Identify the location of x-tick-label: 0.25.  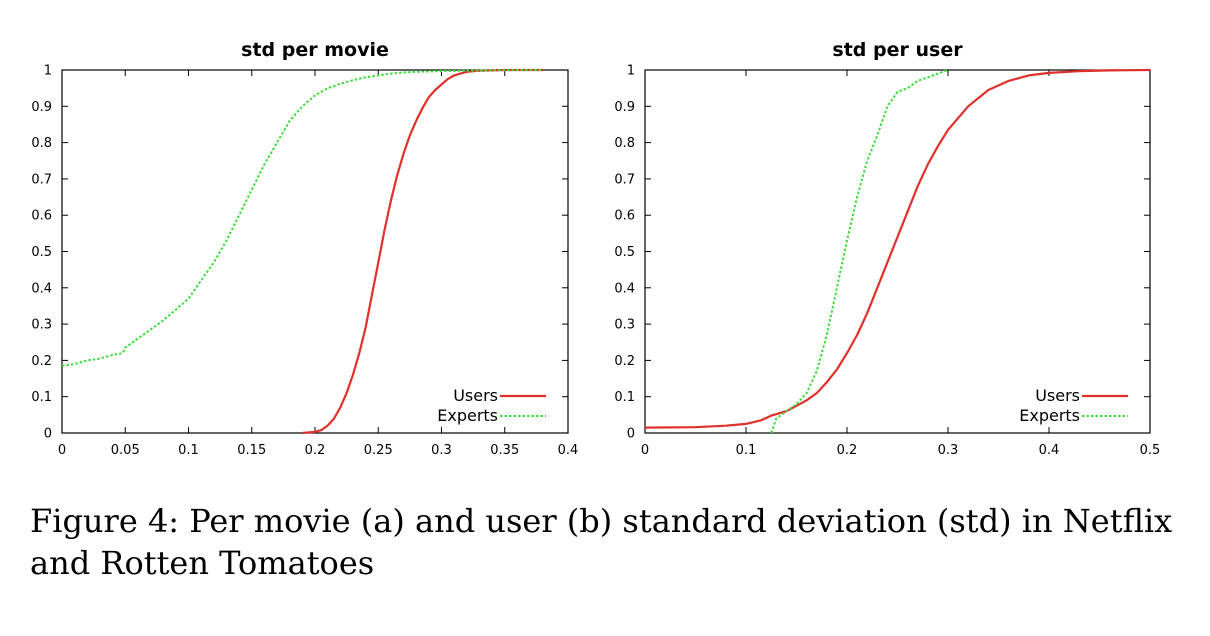
(378, 450).